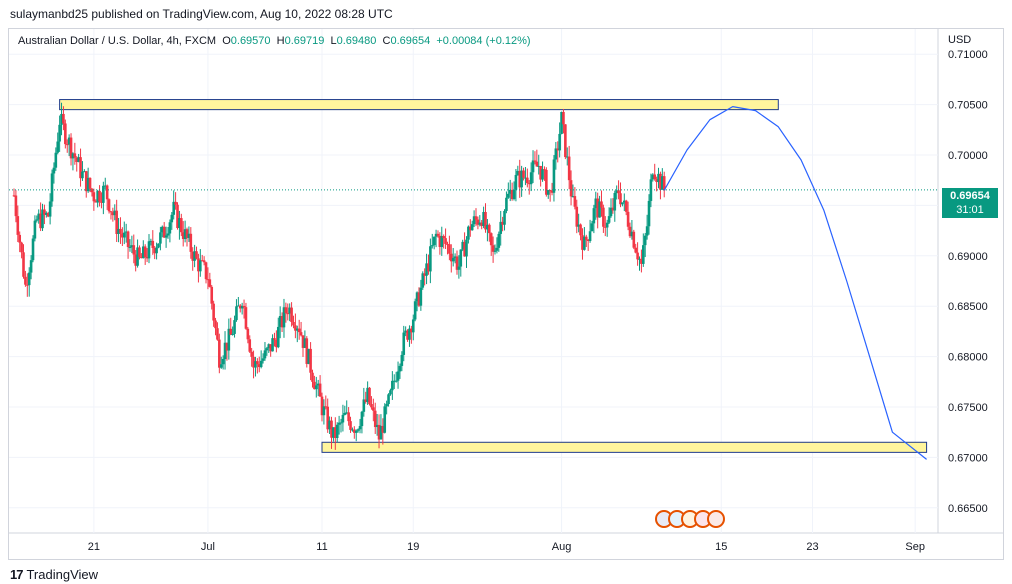  I want to click on y-tick-label: 0.70500, so click(968, 106).